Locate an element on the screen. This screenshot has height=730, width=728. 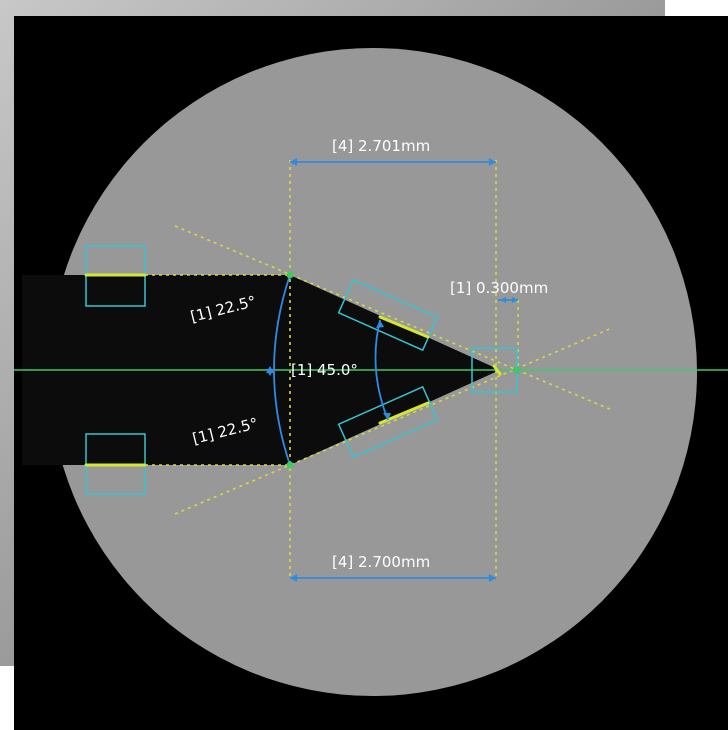
angle-arc-left is located at coordinates (282, 370).